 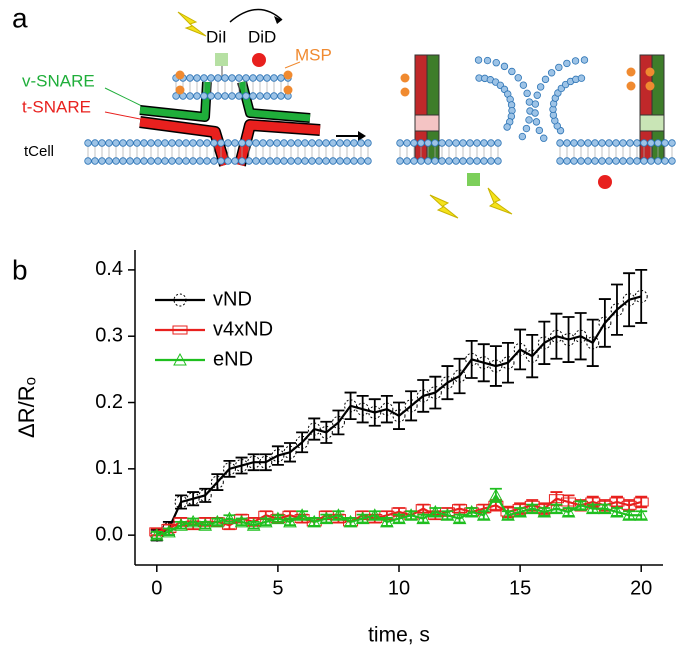 What do you see at coordinates (233, 359) in the screenshot?
I see `legend-label: eND` at bounding box center [233, 359].